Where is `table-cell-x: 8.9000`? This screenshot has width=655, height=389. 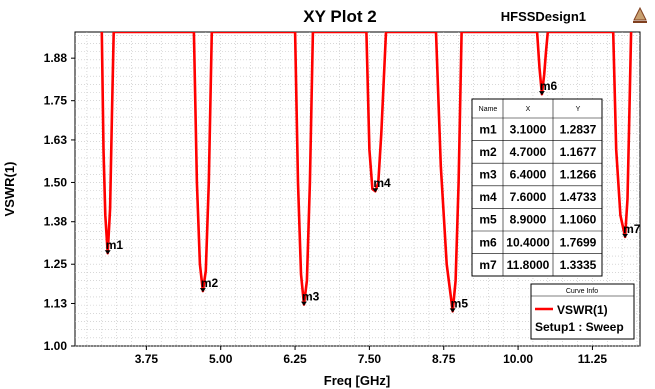
table-cell-x: 8.9000 is located at coordinates (528, 220).